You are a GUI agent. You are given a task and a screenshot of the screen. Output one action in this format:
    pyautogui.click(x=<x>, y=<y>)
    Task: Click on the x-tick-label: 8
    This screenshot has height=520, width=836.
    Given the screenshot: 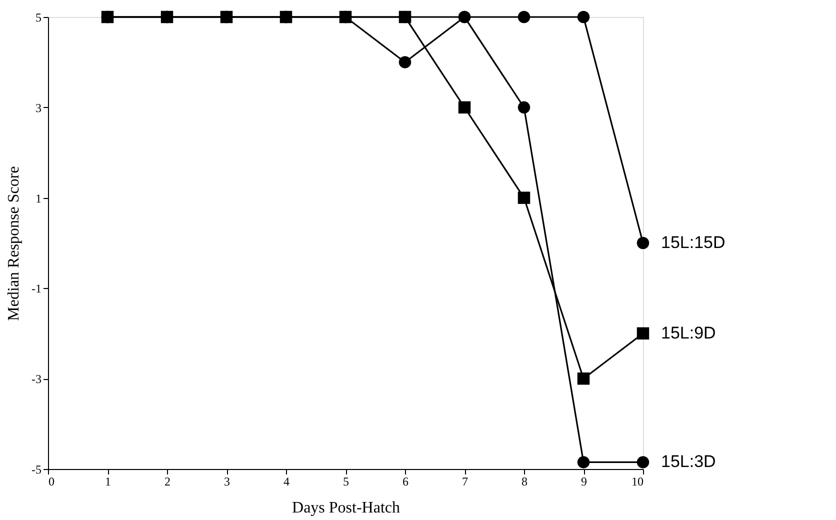 What is the action you would take?
    pyautogui.click(x=525, y=481)
    